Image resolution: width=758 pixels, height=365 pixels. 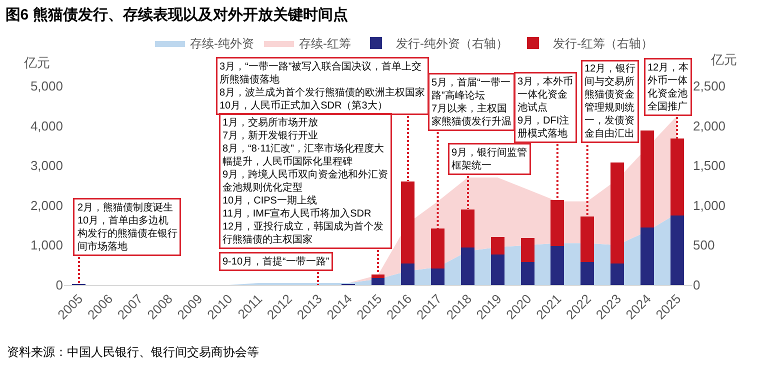 What do you see at coordinates (222, 43) in the screenshot?
I see `legend-label: 存续-纯外资` at bounding box center [222, 43].